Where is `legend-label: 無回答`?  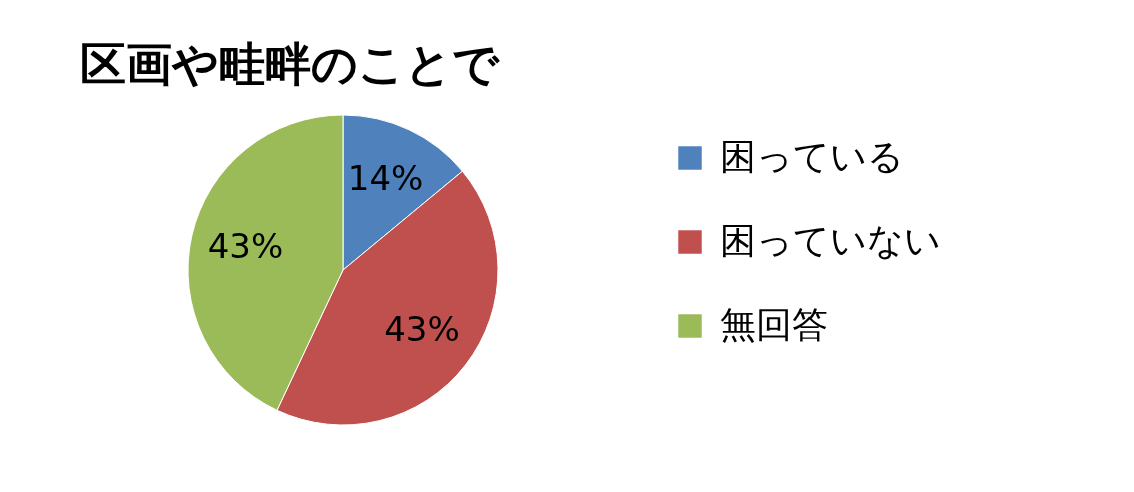 legend-label: 無回答 is located at coordinates (774, 324).